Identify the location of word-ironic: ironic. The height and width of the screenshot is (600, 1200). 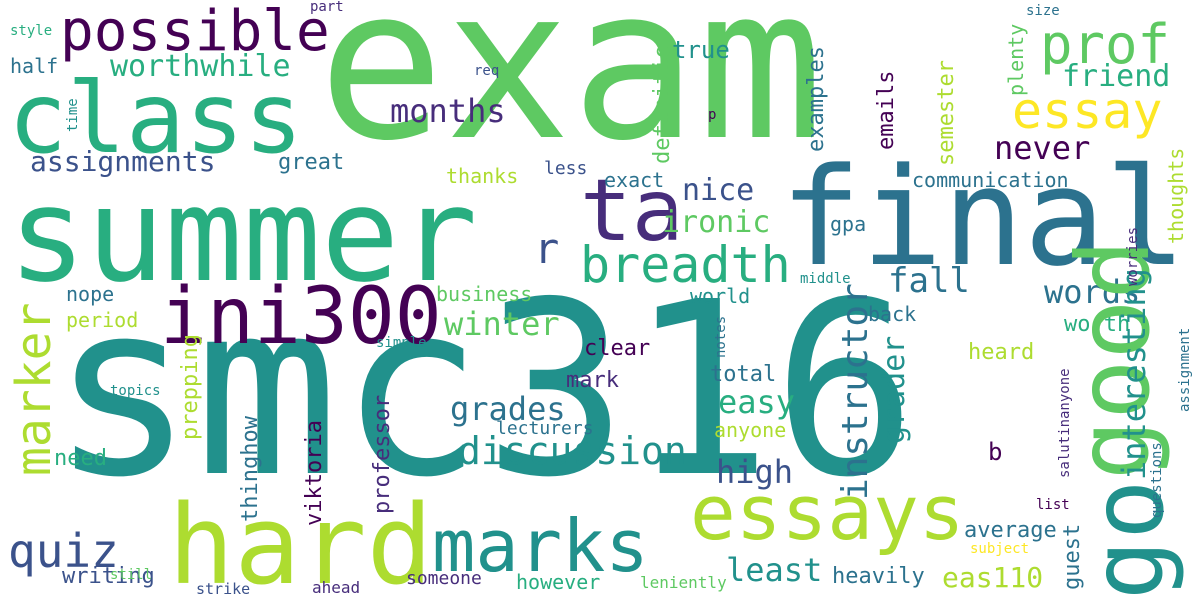
(716, 222).